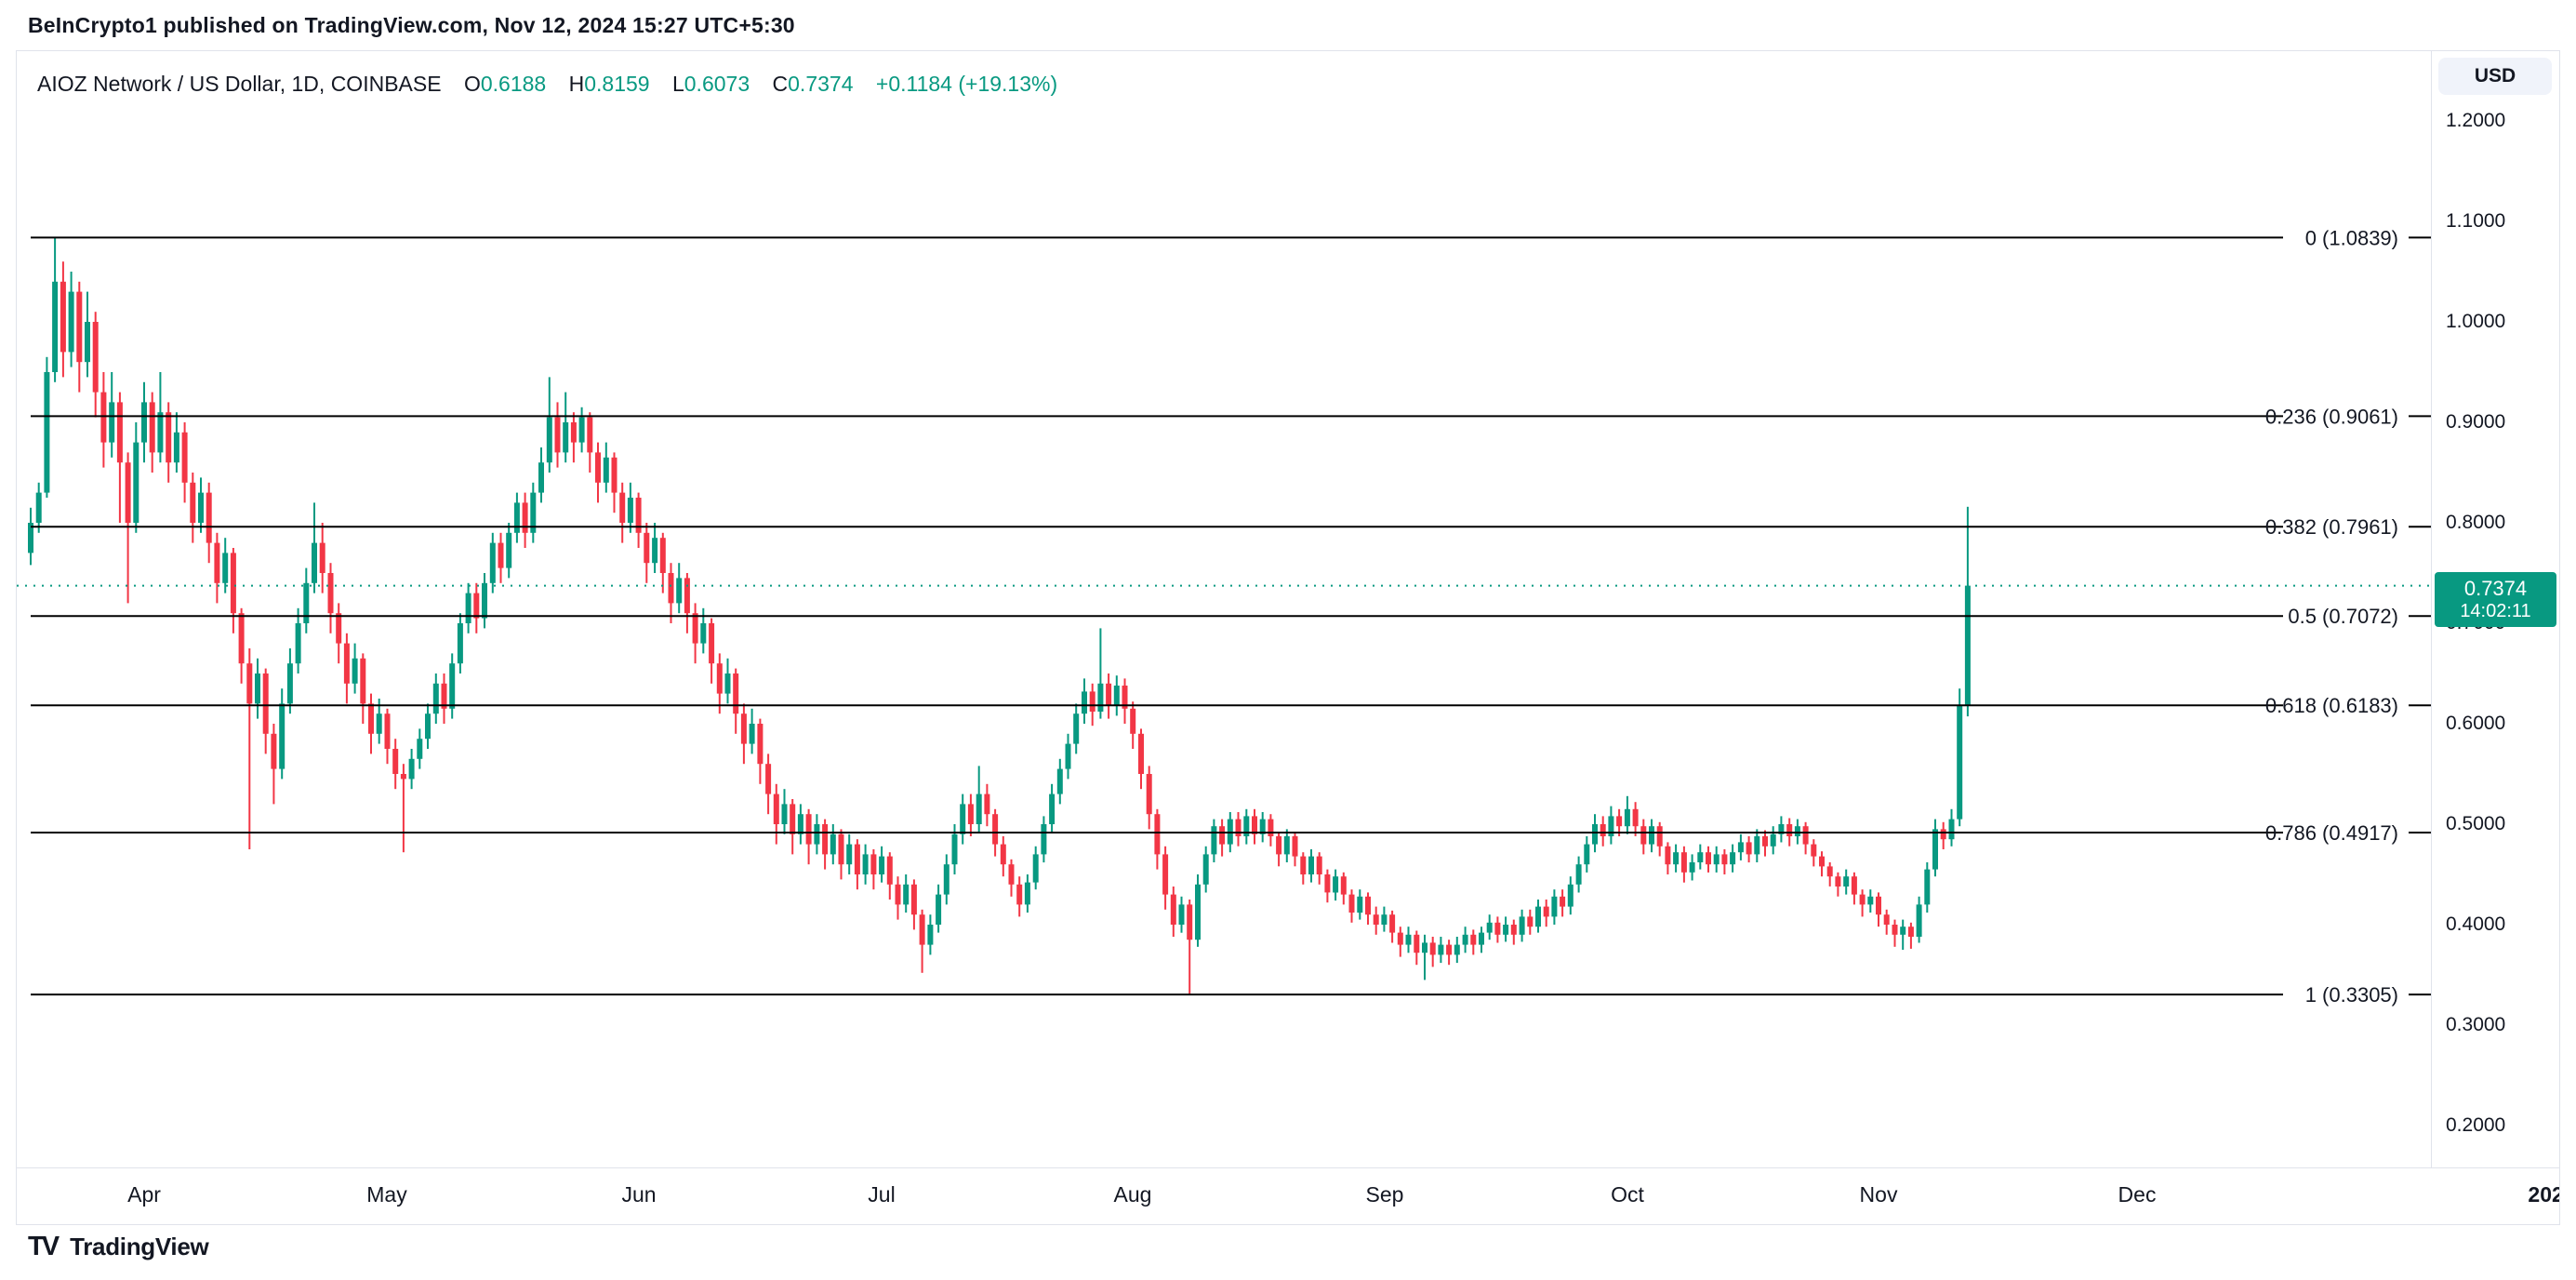  What do you see at coordinates (2476, 1024) in the screenshot?
I see `price-tick-label: 0.3000` at bounding box center [2476, 1024].